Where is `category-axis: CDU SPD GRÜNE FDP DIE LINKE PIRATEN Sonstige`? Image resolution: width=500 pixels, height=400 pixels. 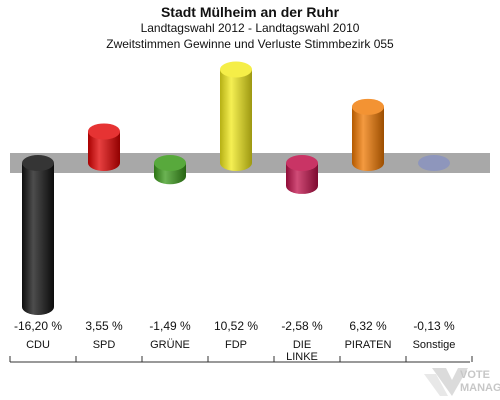 category-axis: CDU SPD GRÜNE FDP DIE LINKE PIRATEN Sonstige is located at coordinates (241, 351).